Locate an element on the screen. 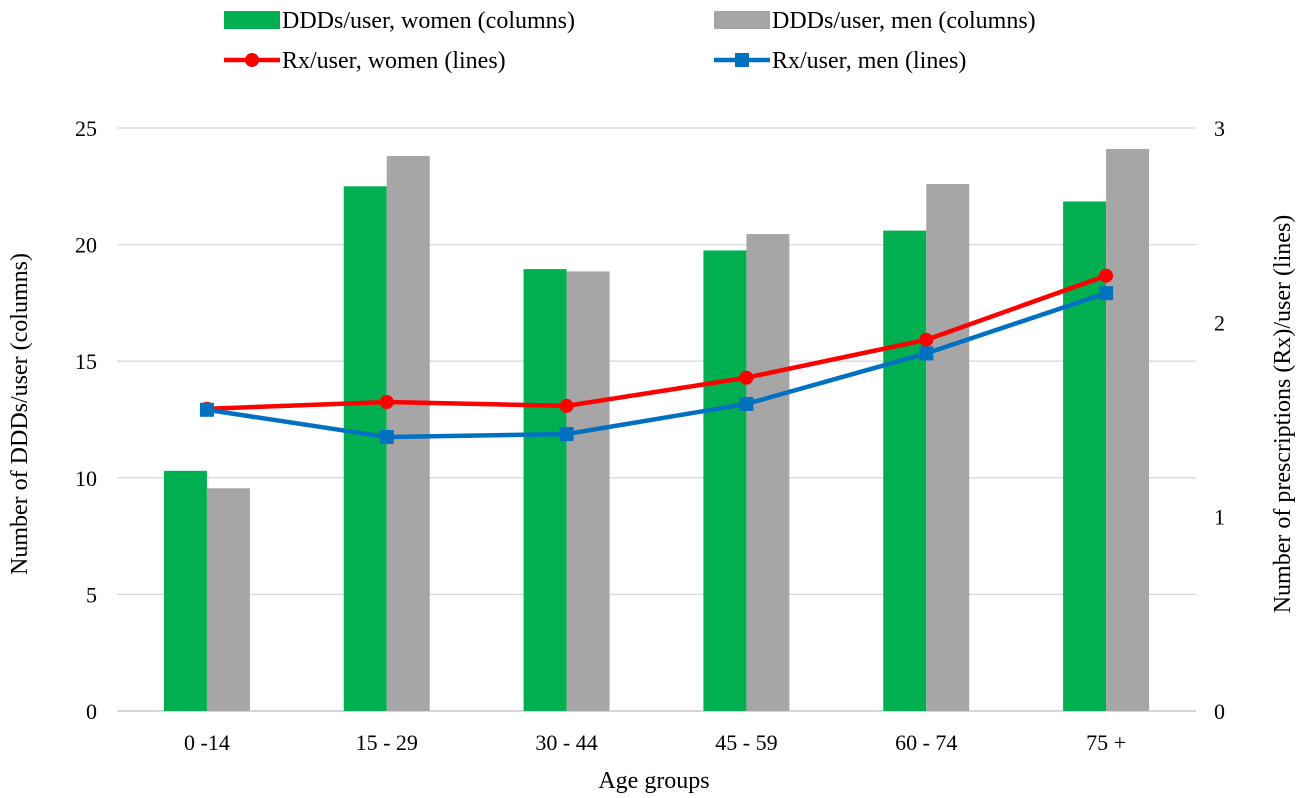 The image size is (1309, 798). x-tick-label: 45 - 59 is located at coordinates (746, 742).